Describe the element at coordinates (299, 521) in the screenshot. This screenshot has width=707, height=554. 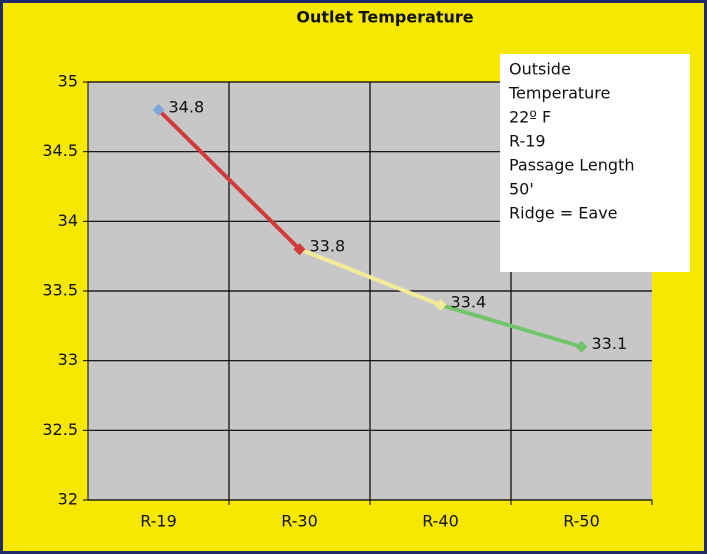
I see `x-tick-label: R-30` at that location.